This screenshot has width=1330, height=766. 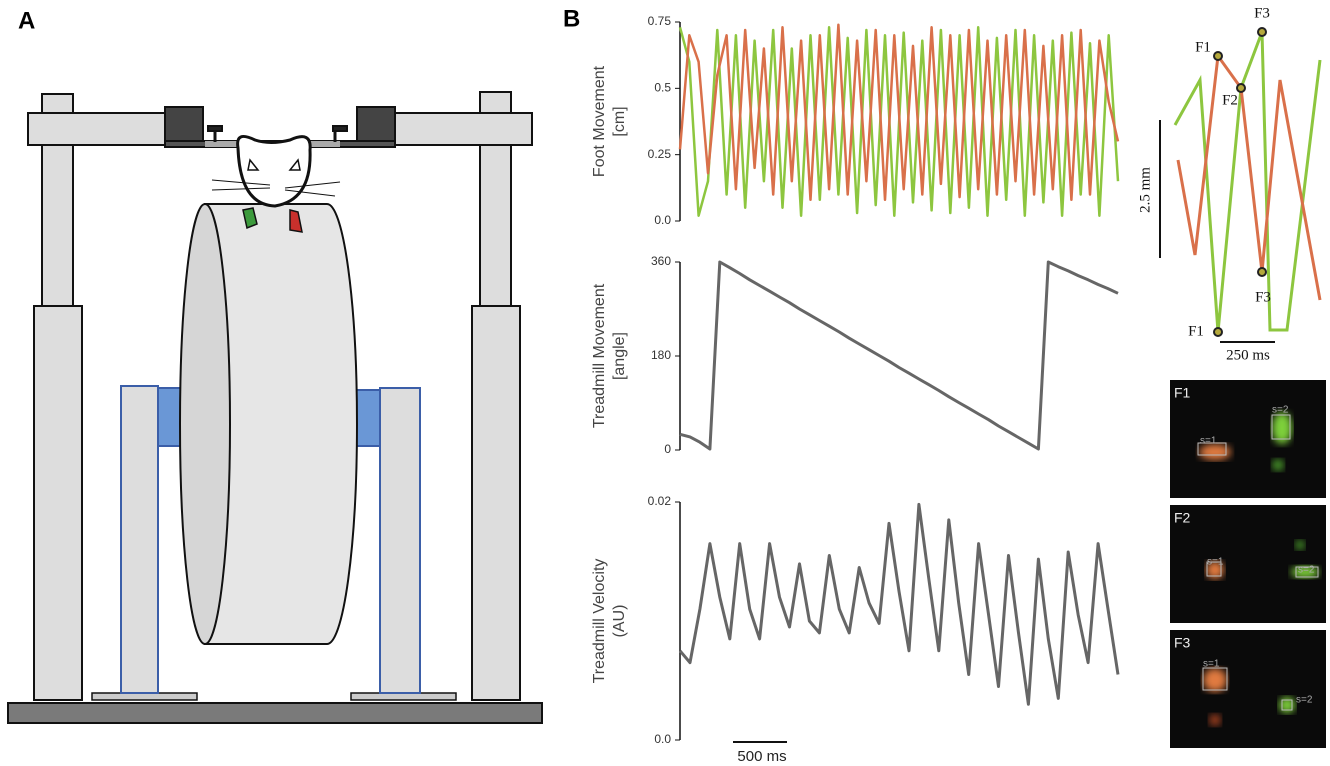 I want to click on frame-label: F1, so click(x=1182, y=393).